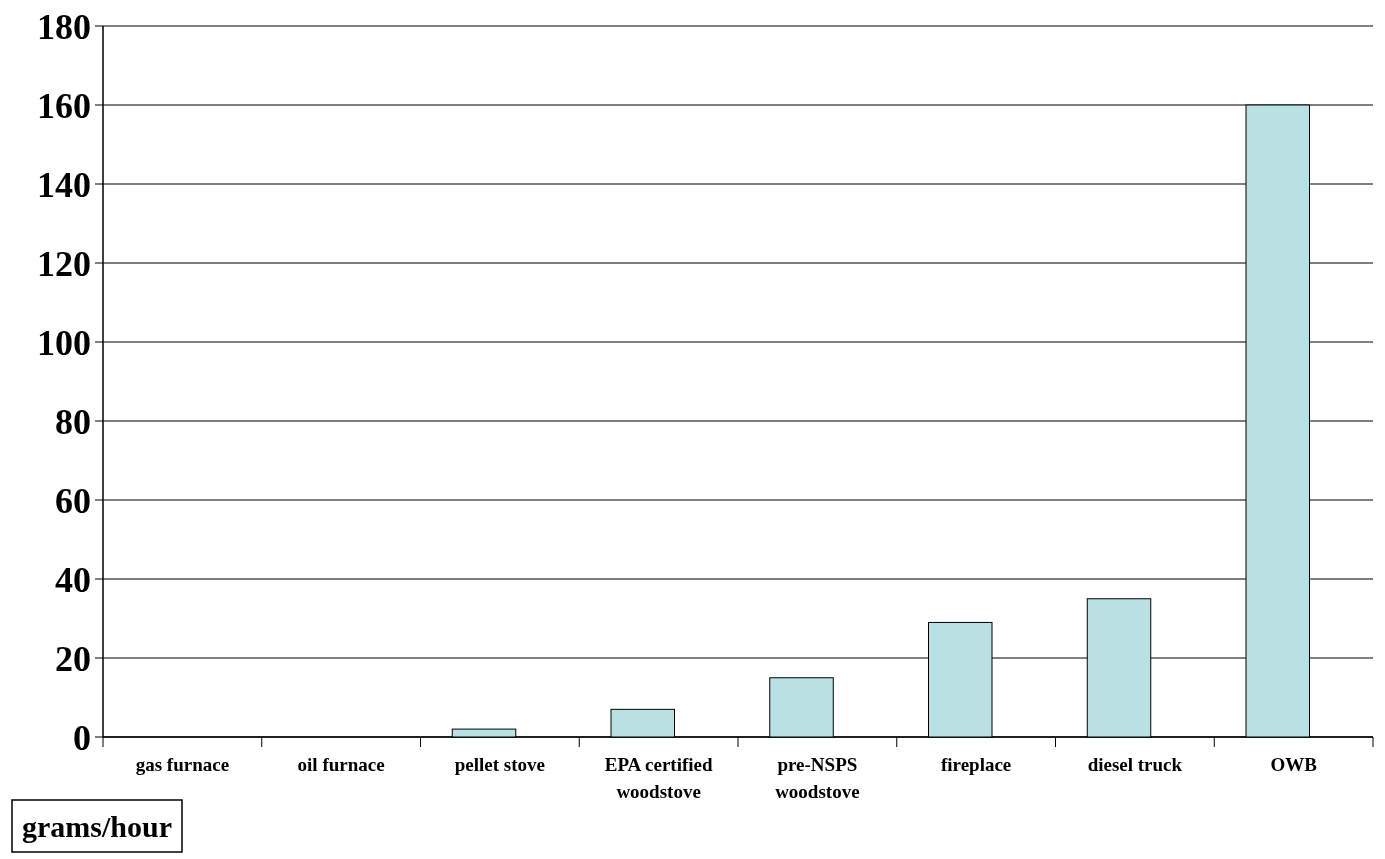 This screenshot has height=859, width=1385. Describe the element at coordinates (1135, 764) in the screenshot. I see `x-tick-label: diesel truck` at that location.